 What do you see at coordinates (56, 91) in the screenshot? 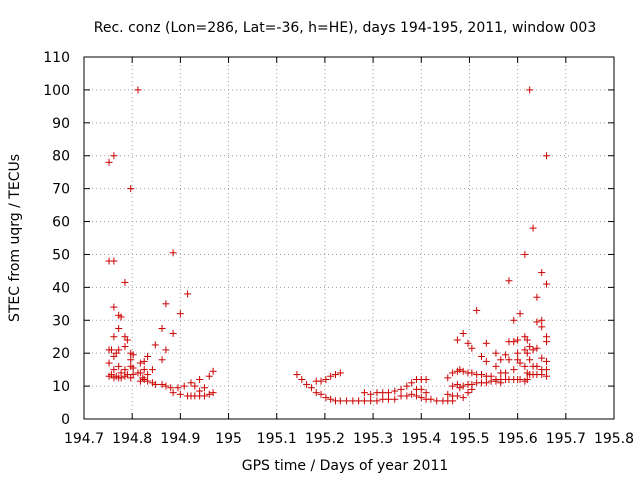
I see `y-tick-label: 100` at bounding box center [56, 91].